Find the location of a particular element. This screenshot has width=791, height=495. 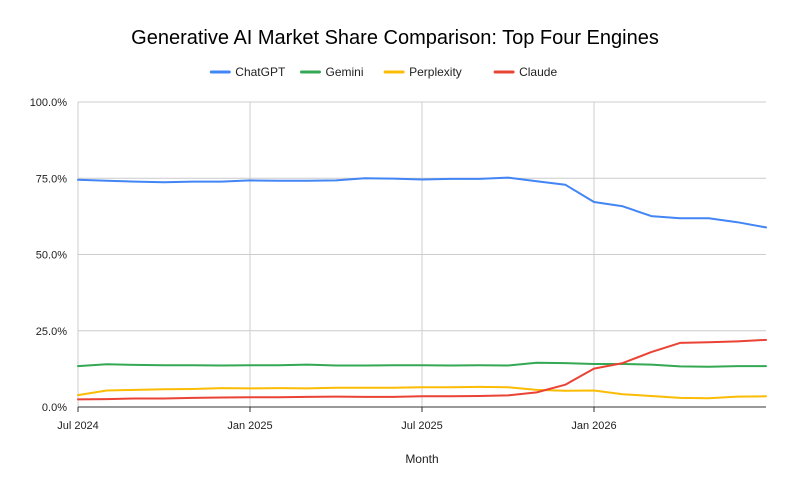

x-tick-label: Jul 2025 is located at coordinates (422, 426).